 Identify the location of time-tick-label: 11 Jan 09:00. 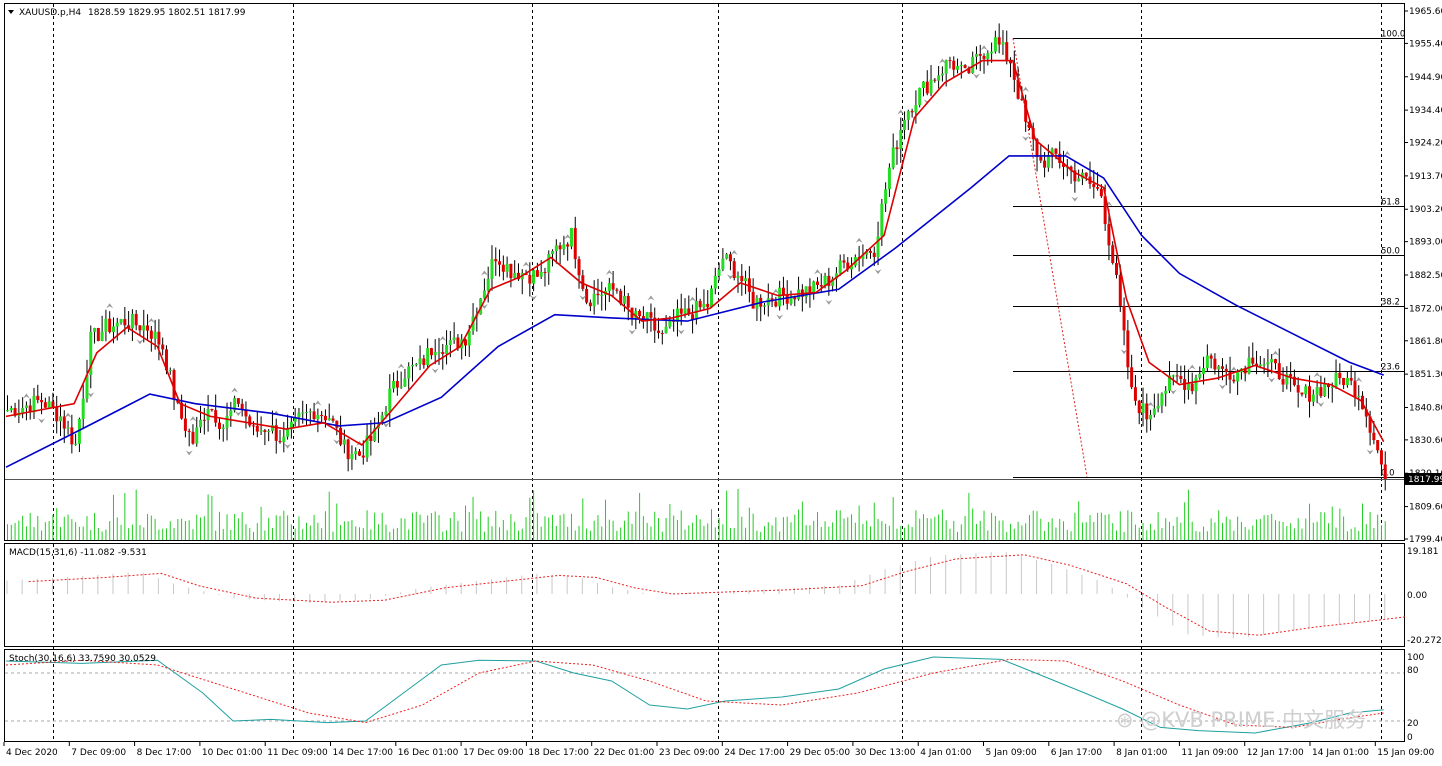
(1209, 753).